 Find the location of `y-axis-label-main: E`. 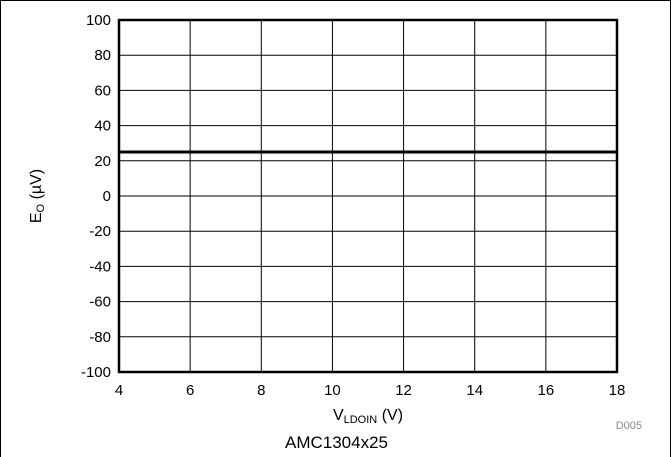

y-axis-label-main: E is located at coordinates (36, 217).